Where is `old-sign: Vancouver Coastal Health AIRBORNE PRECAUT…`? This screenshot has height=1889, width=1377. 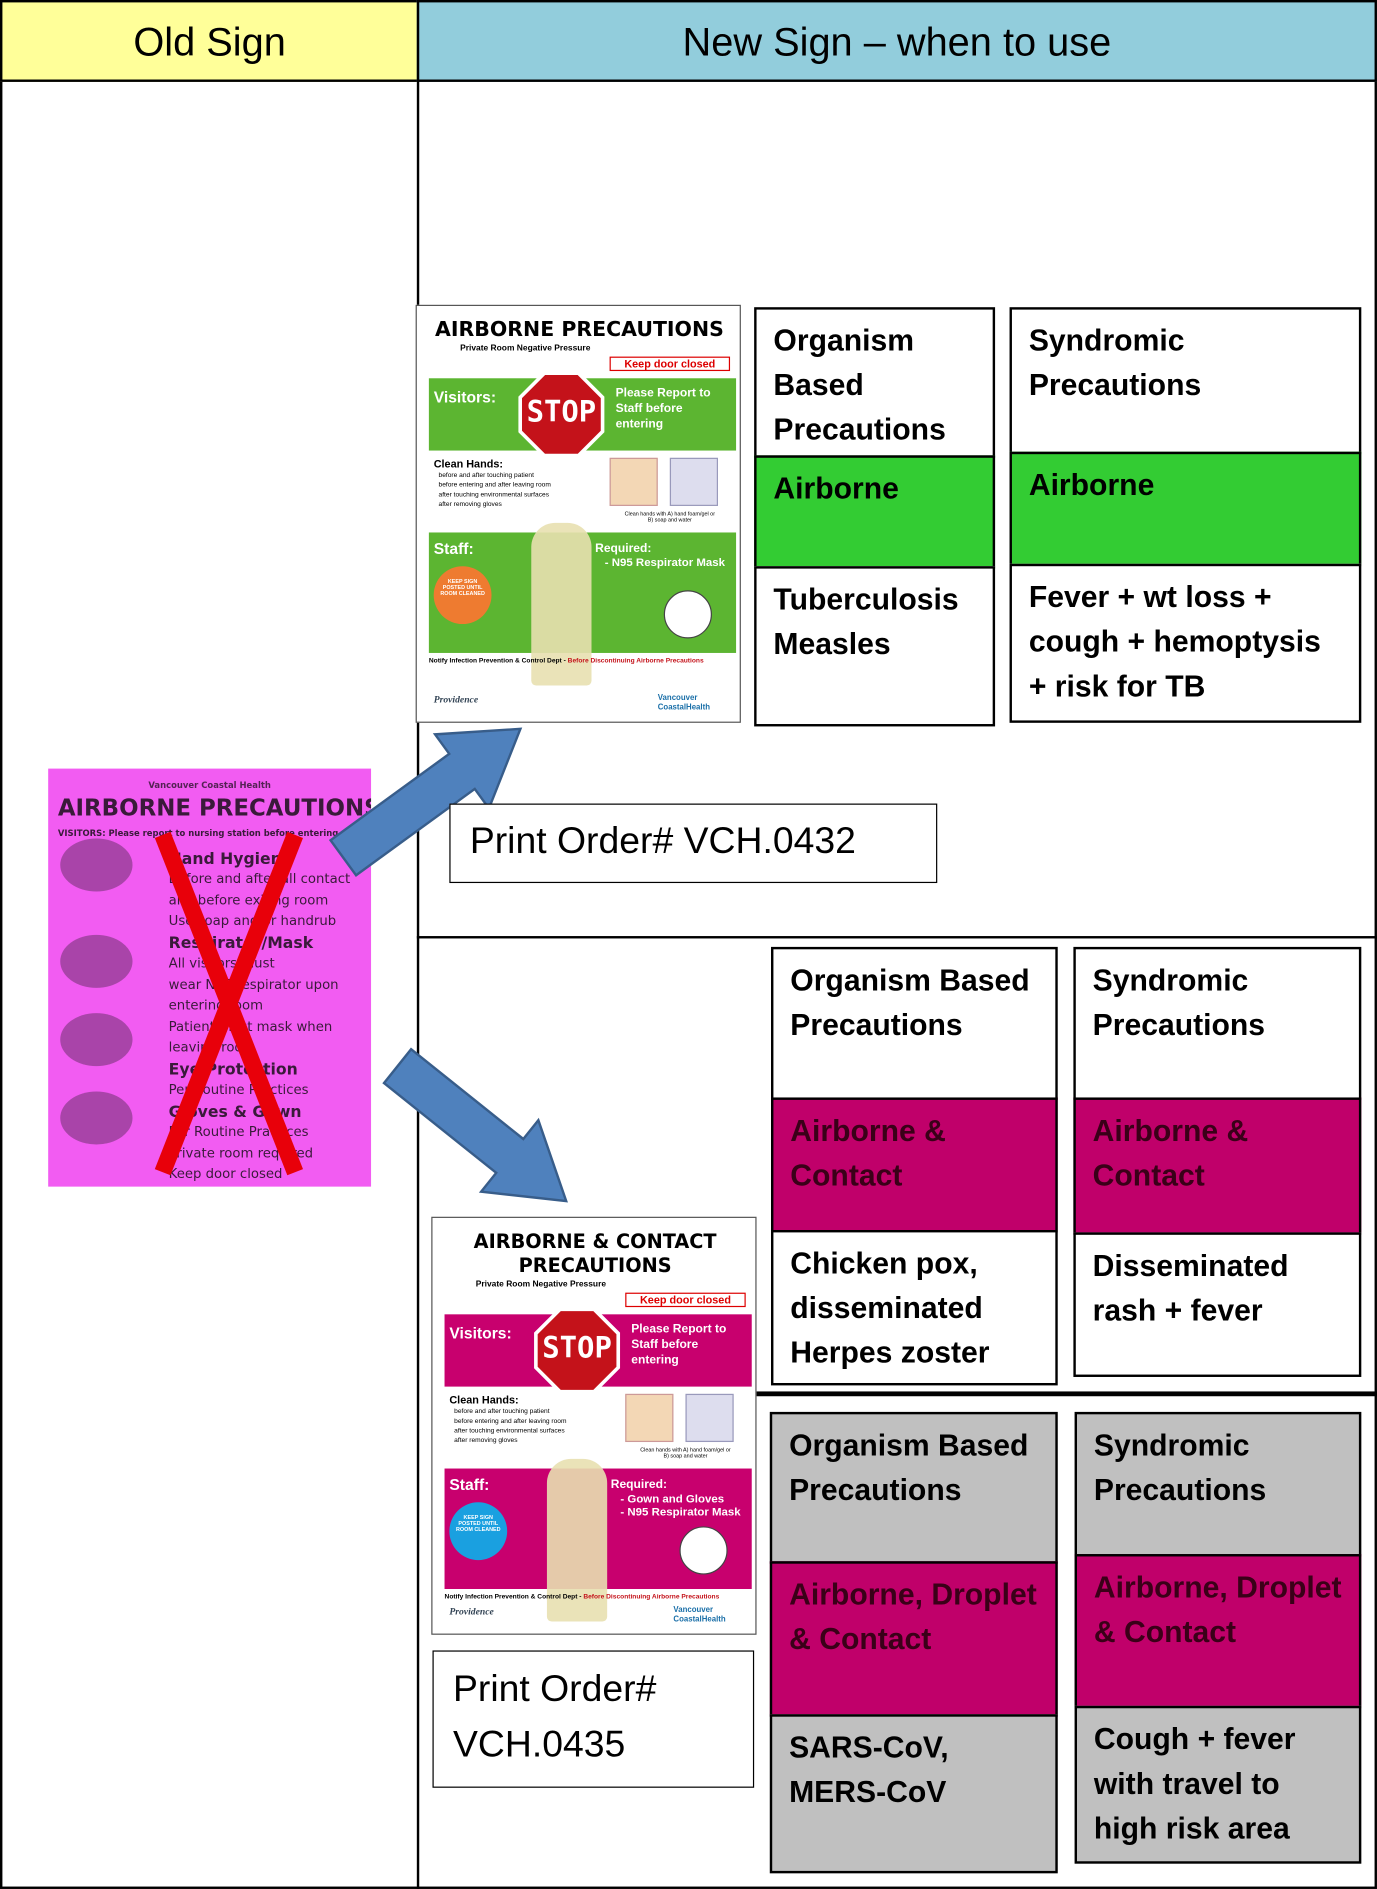
old-sign: Vancouver Coastal Health AIRBORNE PRECAUT… is located at coordinates (210, 977).